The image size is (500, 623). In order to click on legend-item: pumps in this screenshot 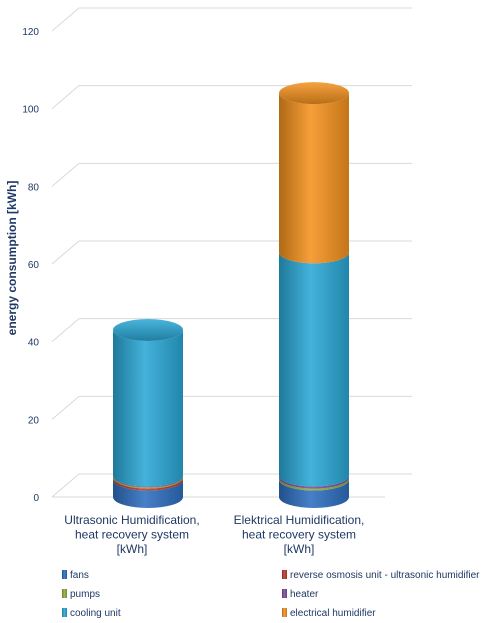, I will do `click(81, 594)`.